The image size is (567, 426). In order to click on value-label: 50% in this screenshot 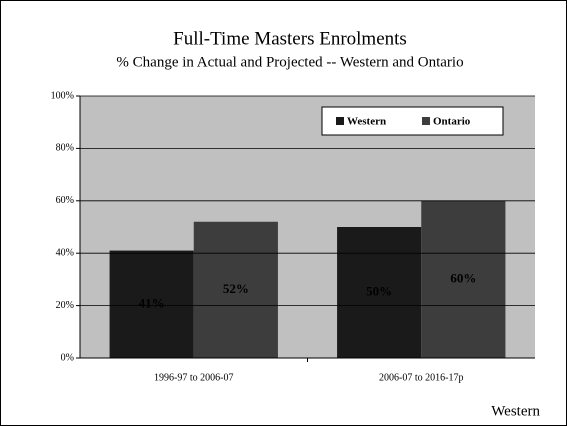, I will do `click(379, 290)`.